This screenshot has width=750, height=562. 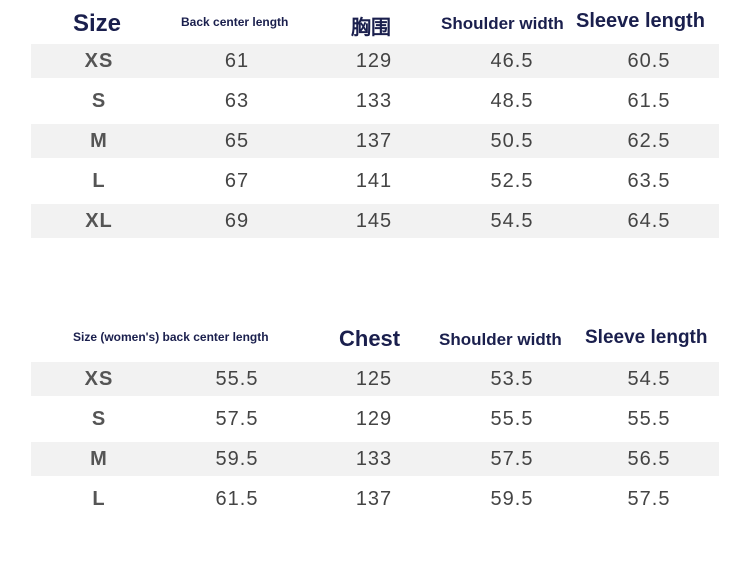 I want to click on sleeve-cell: 57.5, so click(x=649, y=499).